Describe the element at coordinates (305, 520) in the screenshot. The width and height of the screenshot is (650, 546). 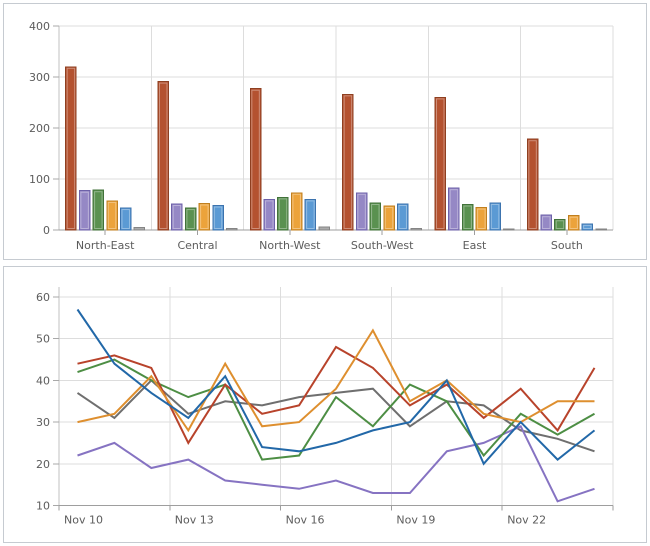
I see `x-tick-label: Nov 16` at that location.